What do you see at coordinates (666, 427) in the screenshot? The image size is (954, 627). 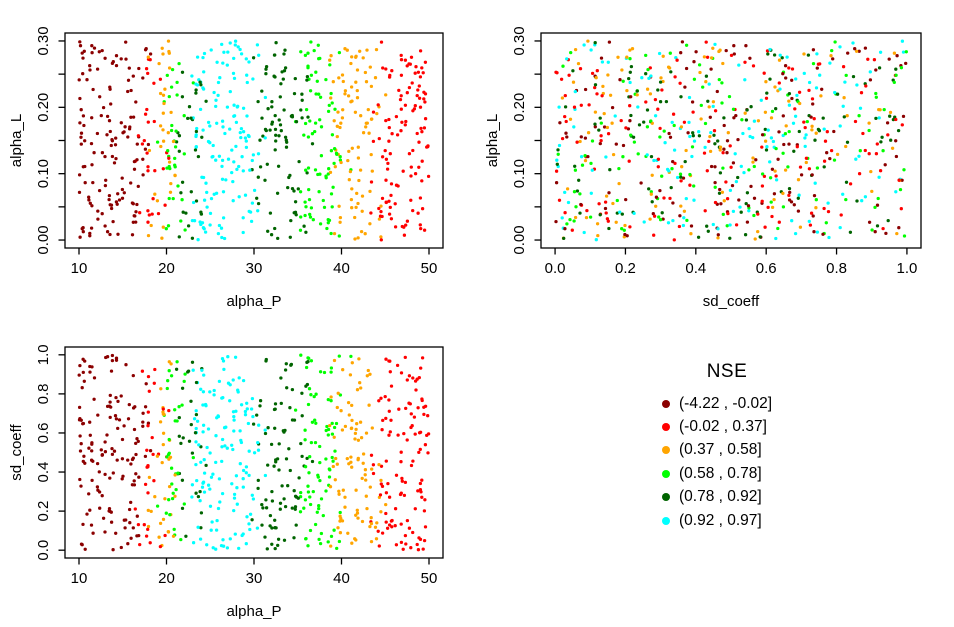 I see `legend-color-dot` at bounding box center [666, 427].